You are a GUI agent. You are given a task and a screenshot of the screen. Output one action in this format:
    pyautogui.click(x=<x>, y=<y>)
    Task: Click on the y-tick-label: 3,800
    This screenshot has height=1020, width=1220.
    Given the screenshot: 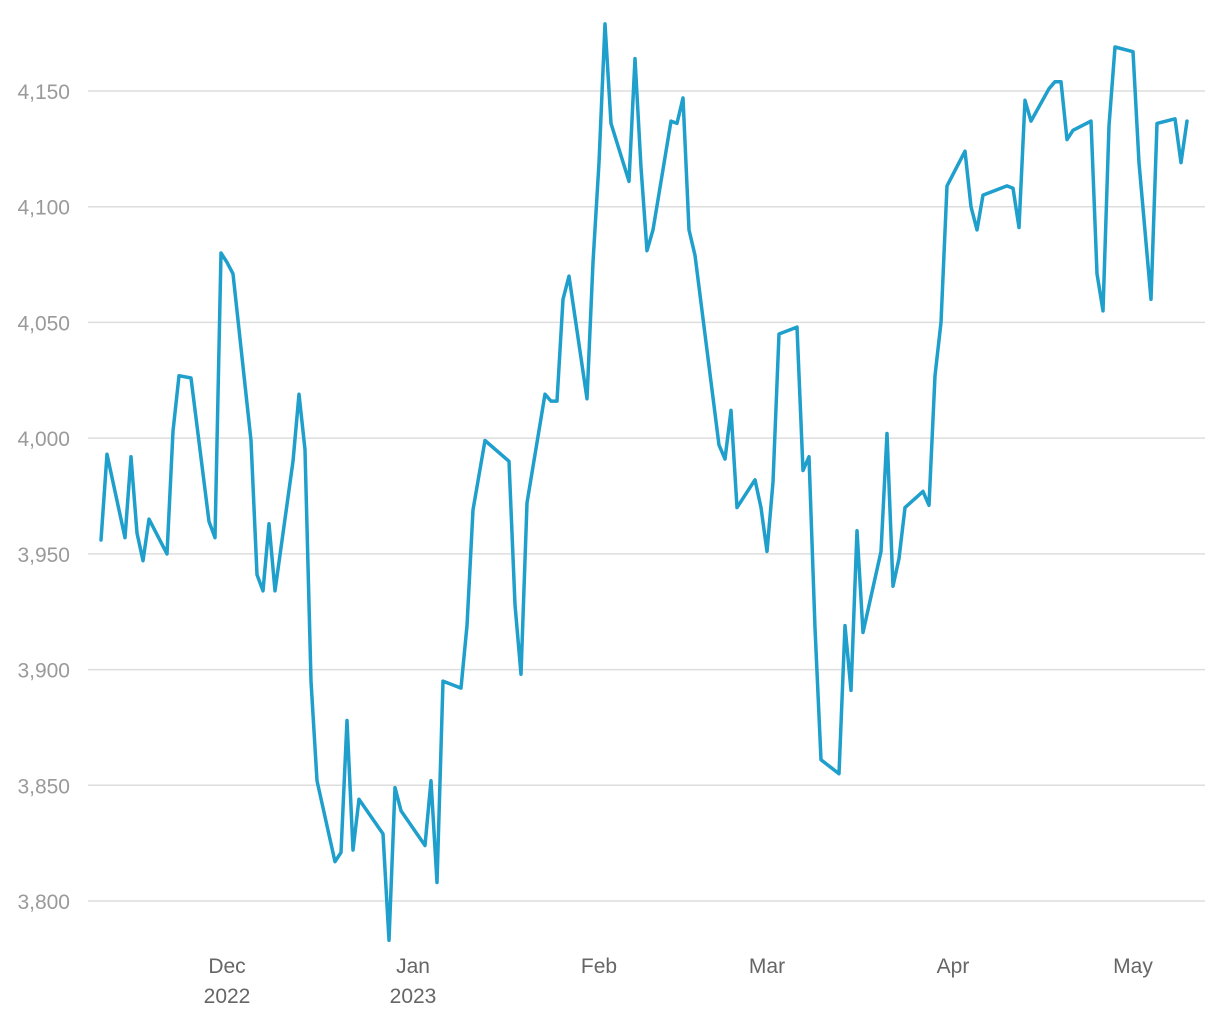 What is the action you would take?
    pyautogui.click(x=43, y=902)
    